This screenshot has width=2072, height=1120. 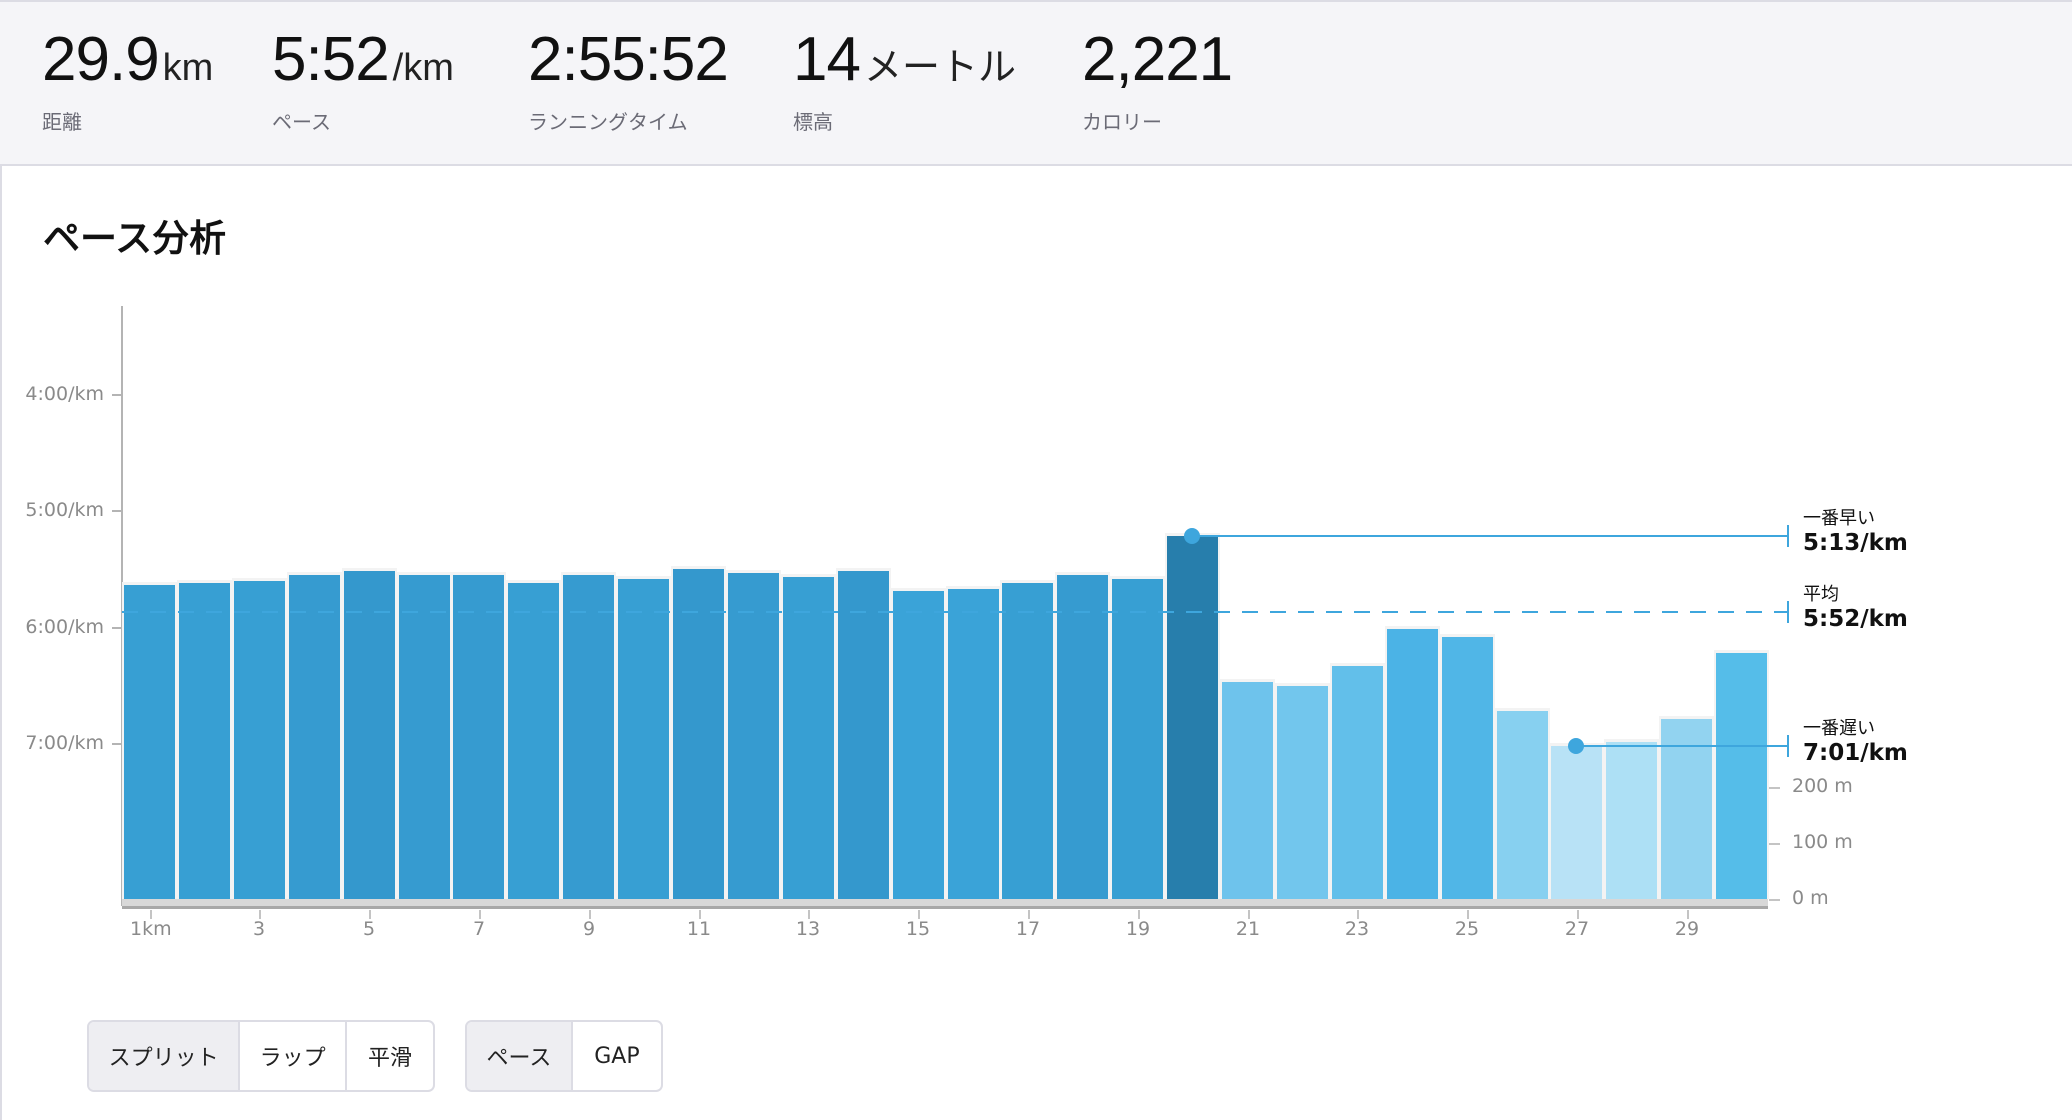 I want to click on metric-toggle: ペース GAP, so click(x=564, y=1056).